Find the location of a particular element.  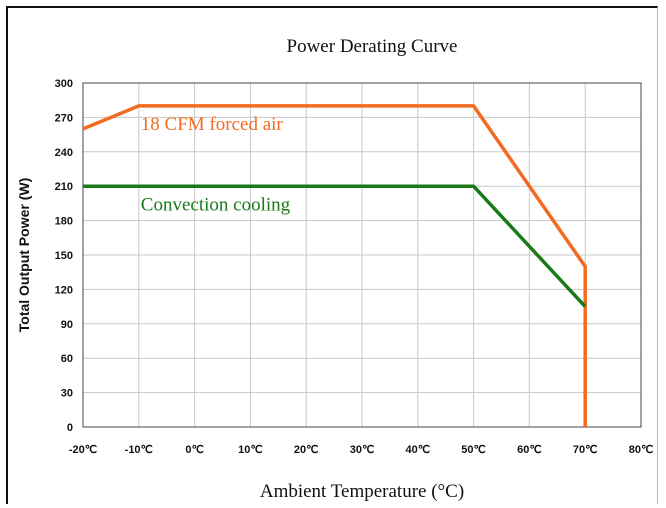

x-tick-label: 0℃ is located at coordinates (194, 450).